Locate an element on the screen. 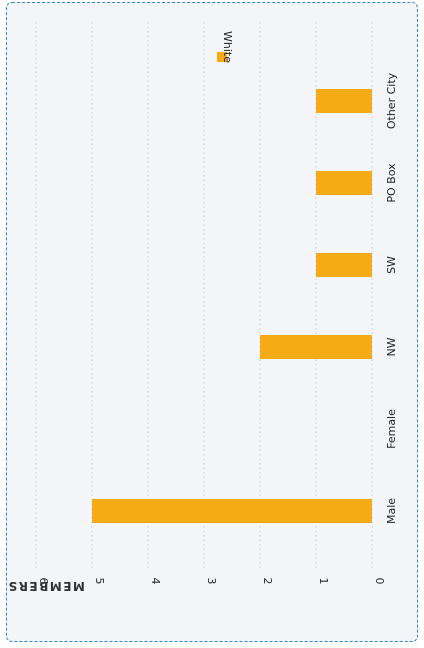 The width and height of the screenshot is (424, 648). y-tick-label: 2 is located at coordinates (267, 581).